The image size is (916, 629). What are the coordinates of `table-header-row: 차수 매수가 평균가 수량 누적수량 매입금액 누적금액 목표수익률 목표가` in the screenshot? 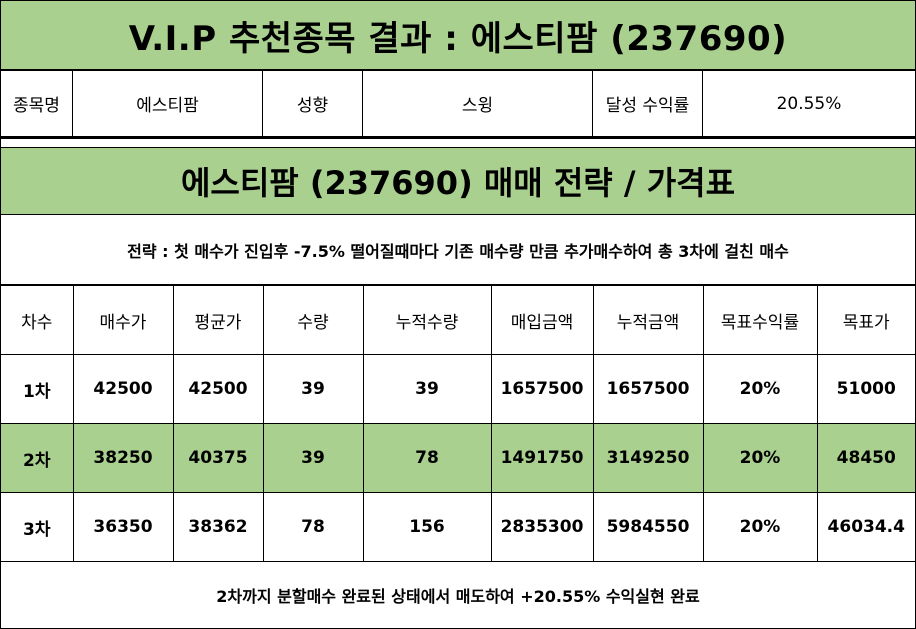 It's located at (458, 320).